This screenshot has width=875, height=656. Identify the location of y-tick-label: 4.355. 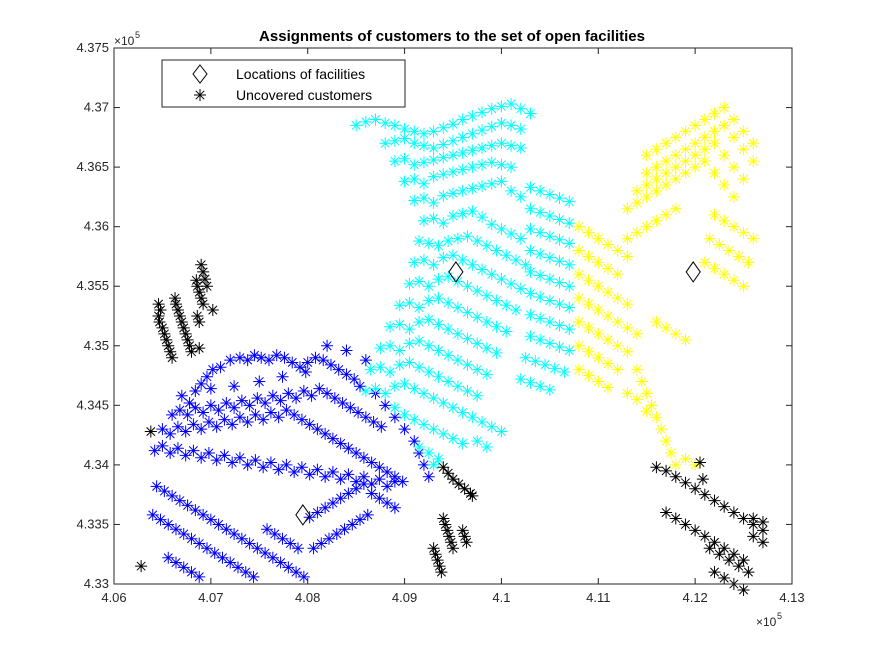
(92, 285).